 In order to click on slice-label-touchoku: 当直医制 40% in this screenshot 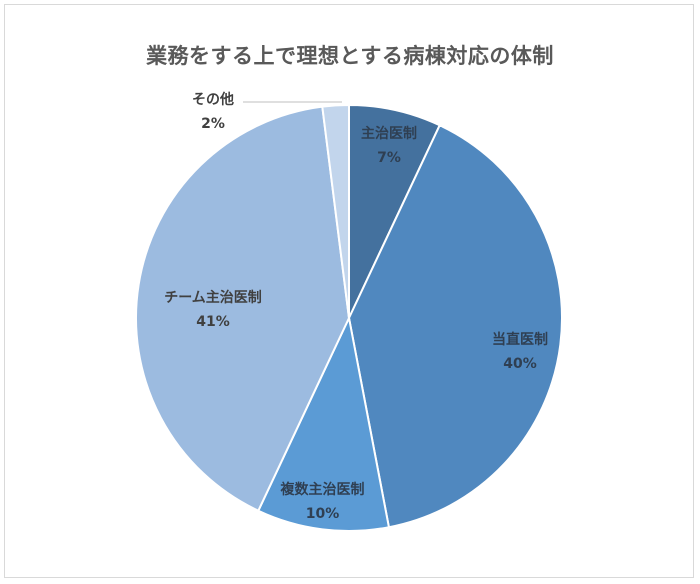, I will do `click(520, 352)`.